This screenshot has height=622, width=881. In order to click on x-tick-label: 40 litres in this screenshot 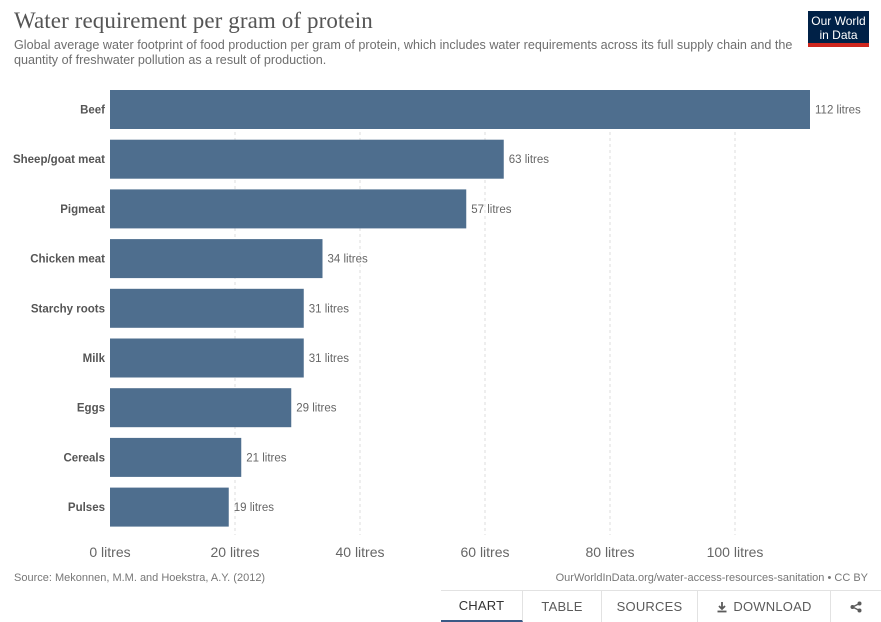, I will do `click(359, 552)`.